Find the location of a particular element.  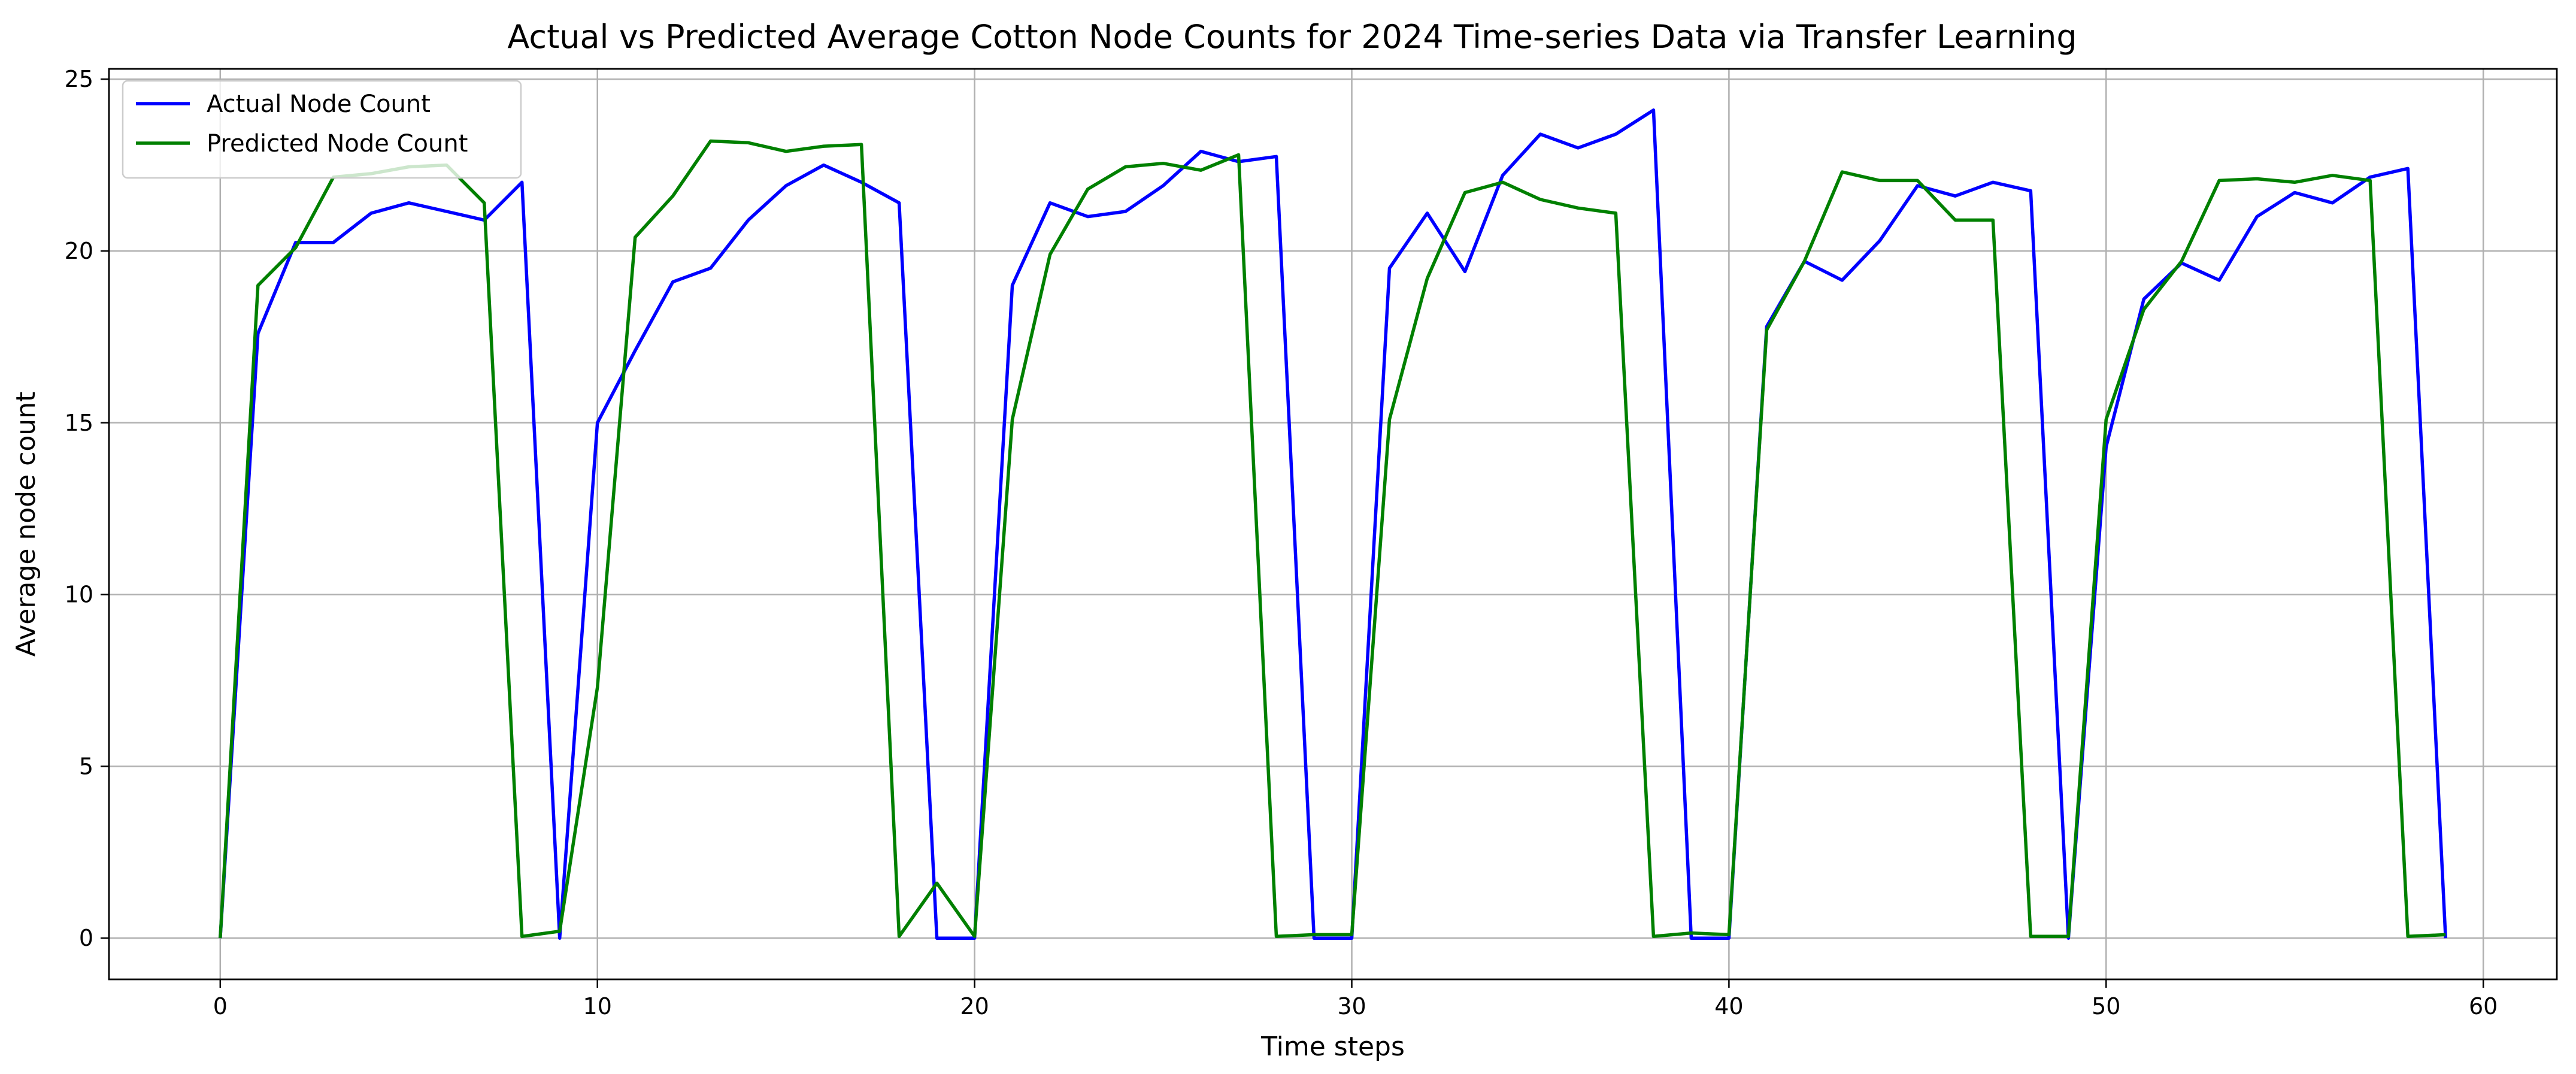

legend-box is located at coordinates (322, 129).